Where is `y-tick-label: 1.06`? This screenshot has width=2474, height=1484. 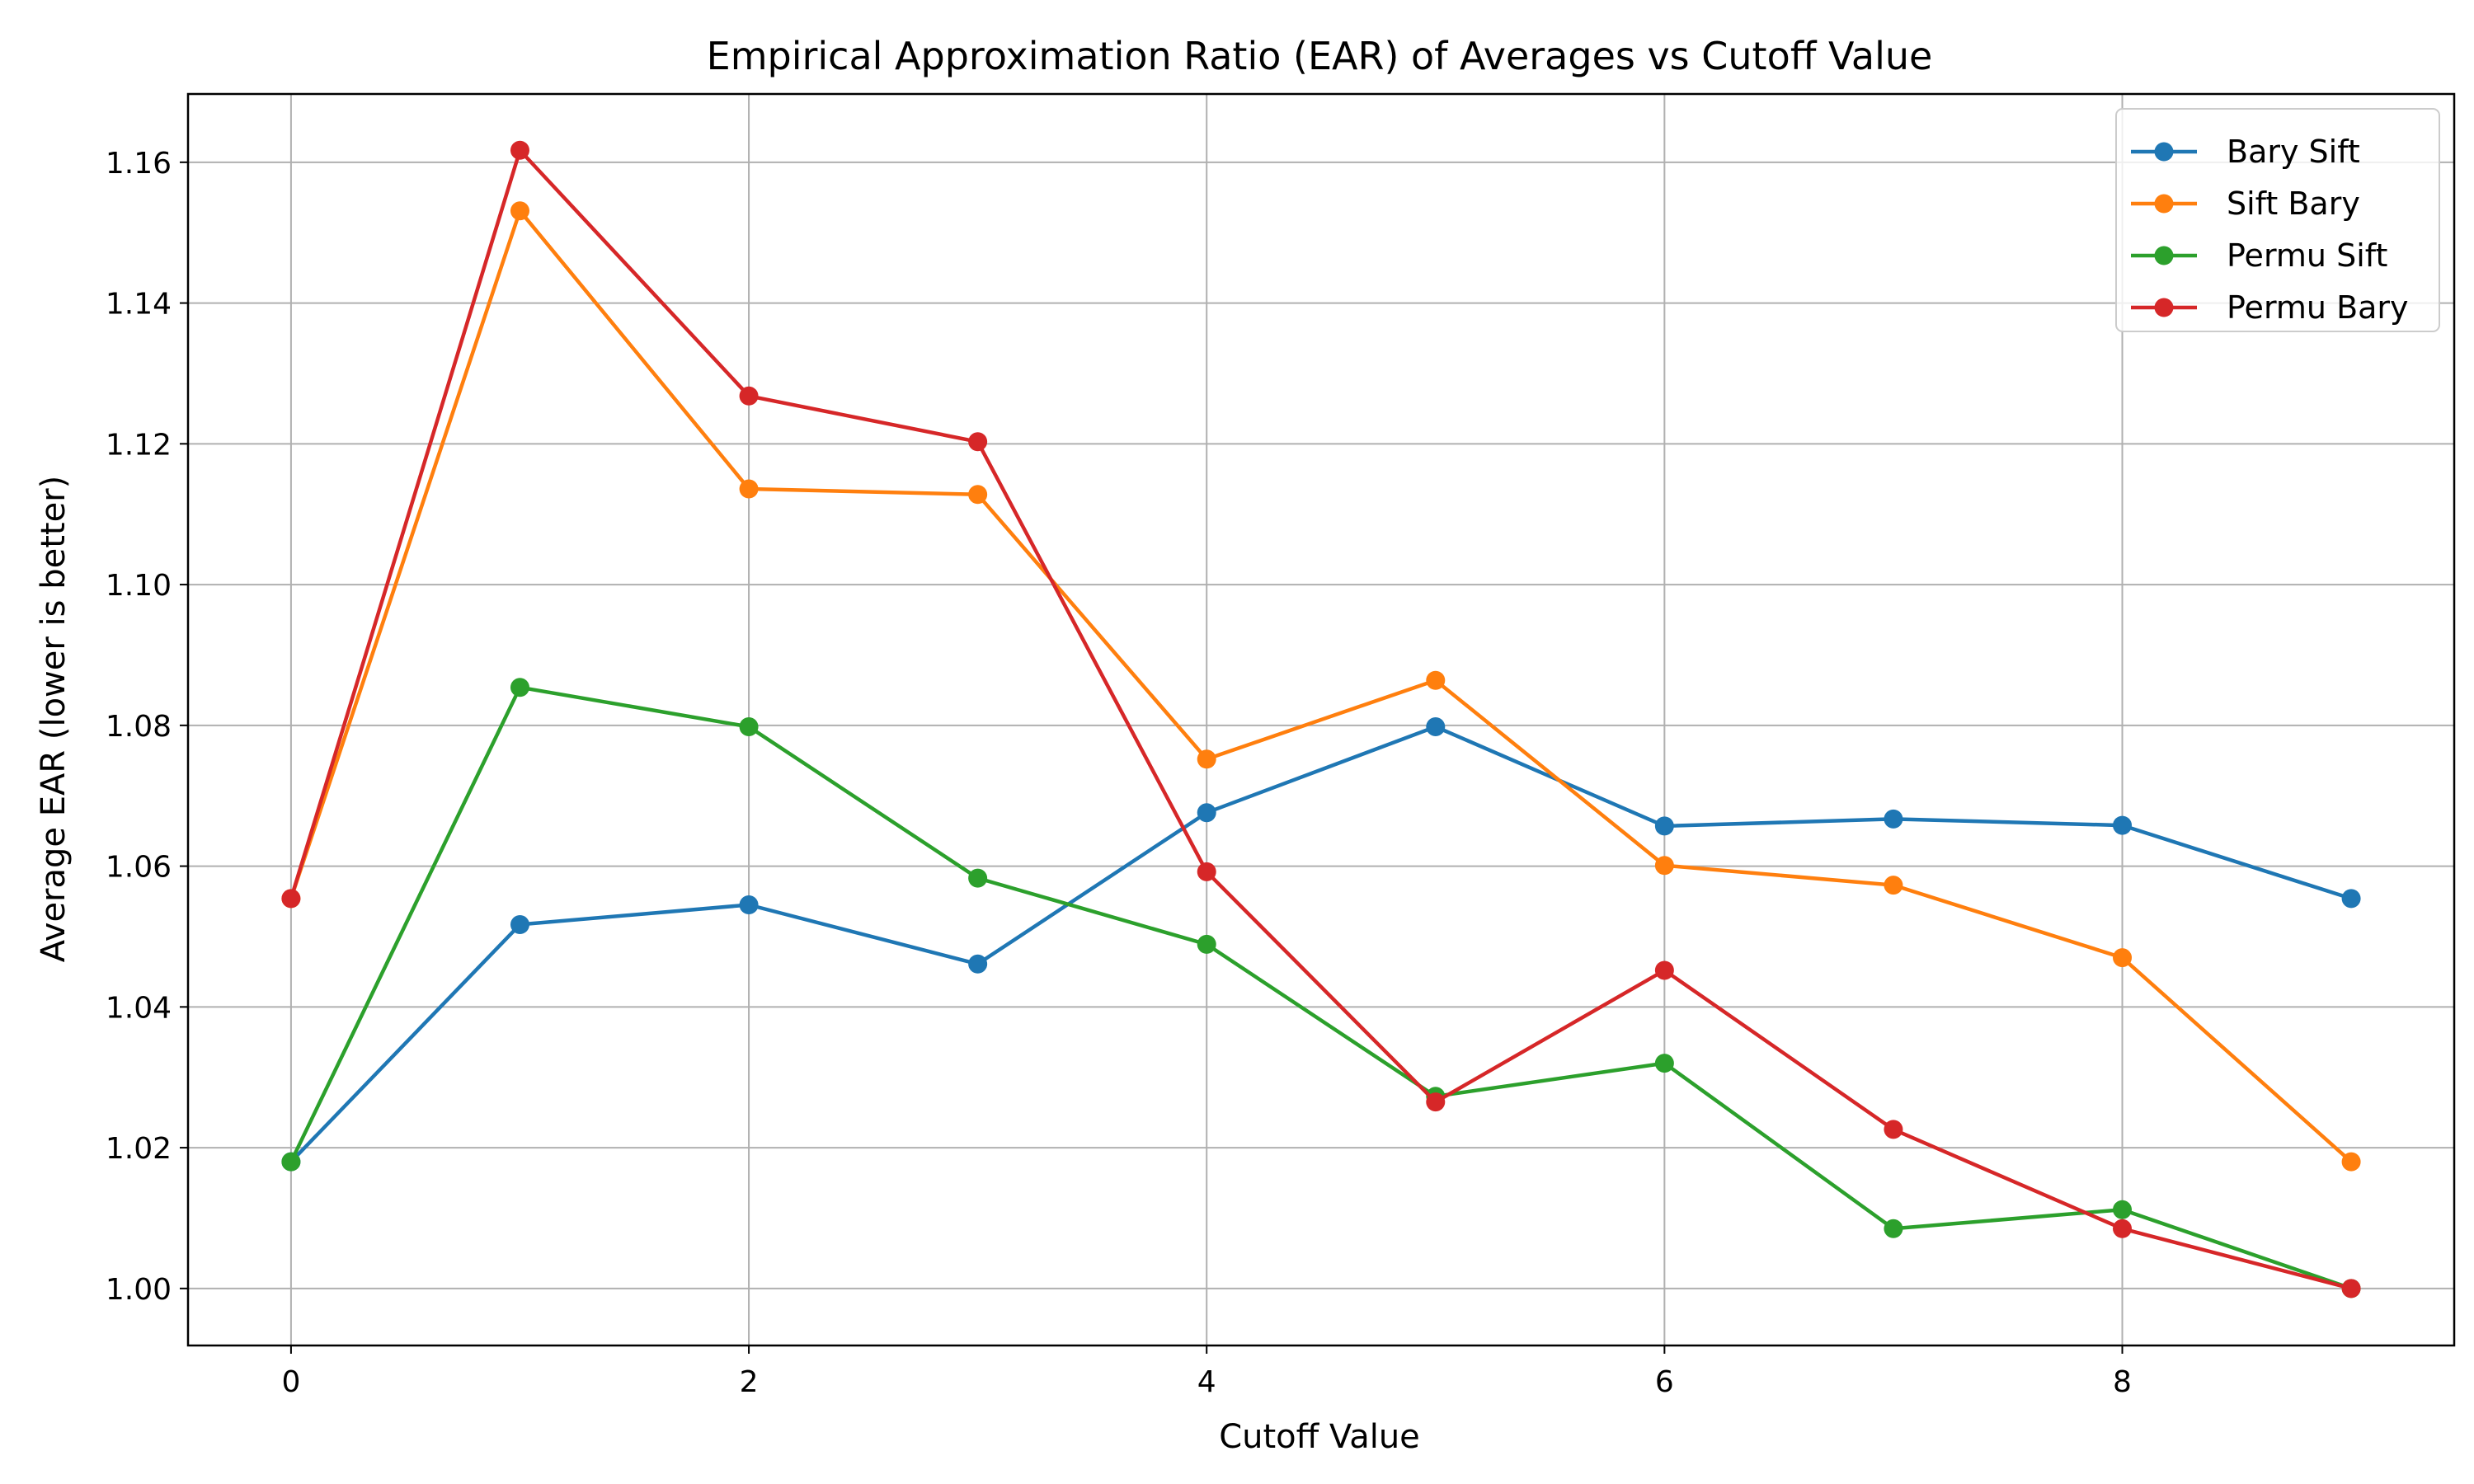 y-tick-label: 1.06 is located at coordinates (139, 868).